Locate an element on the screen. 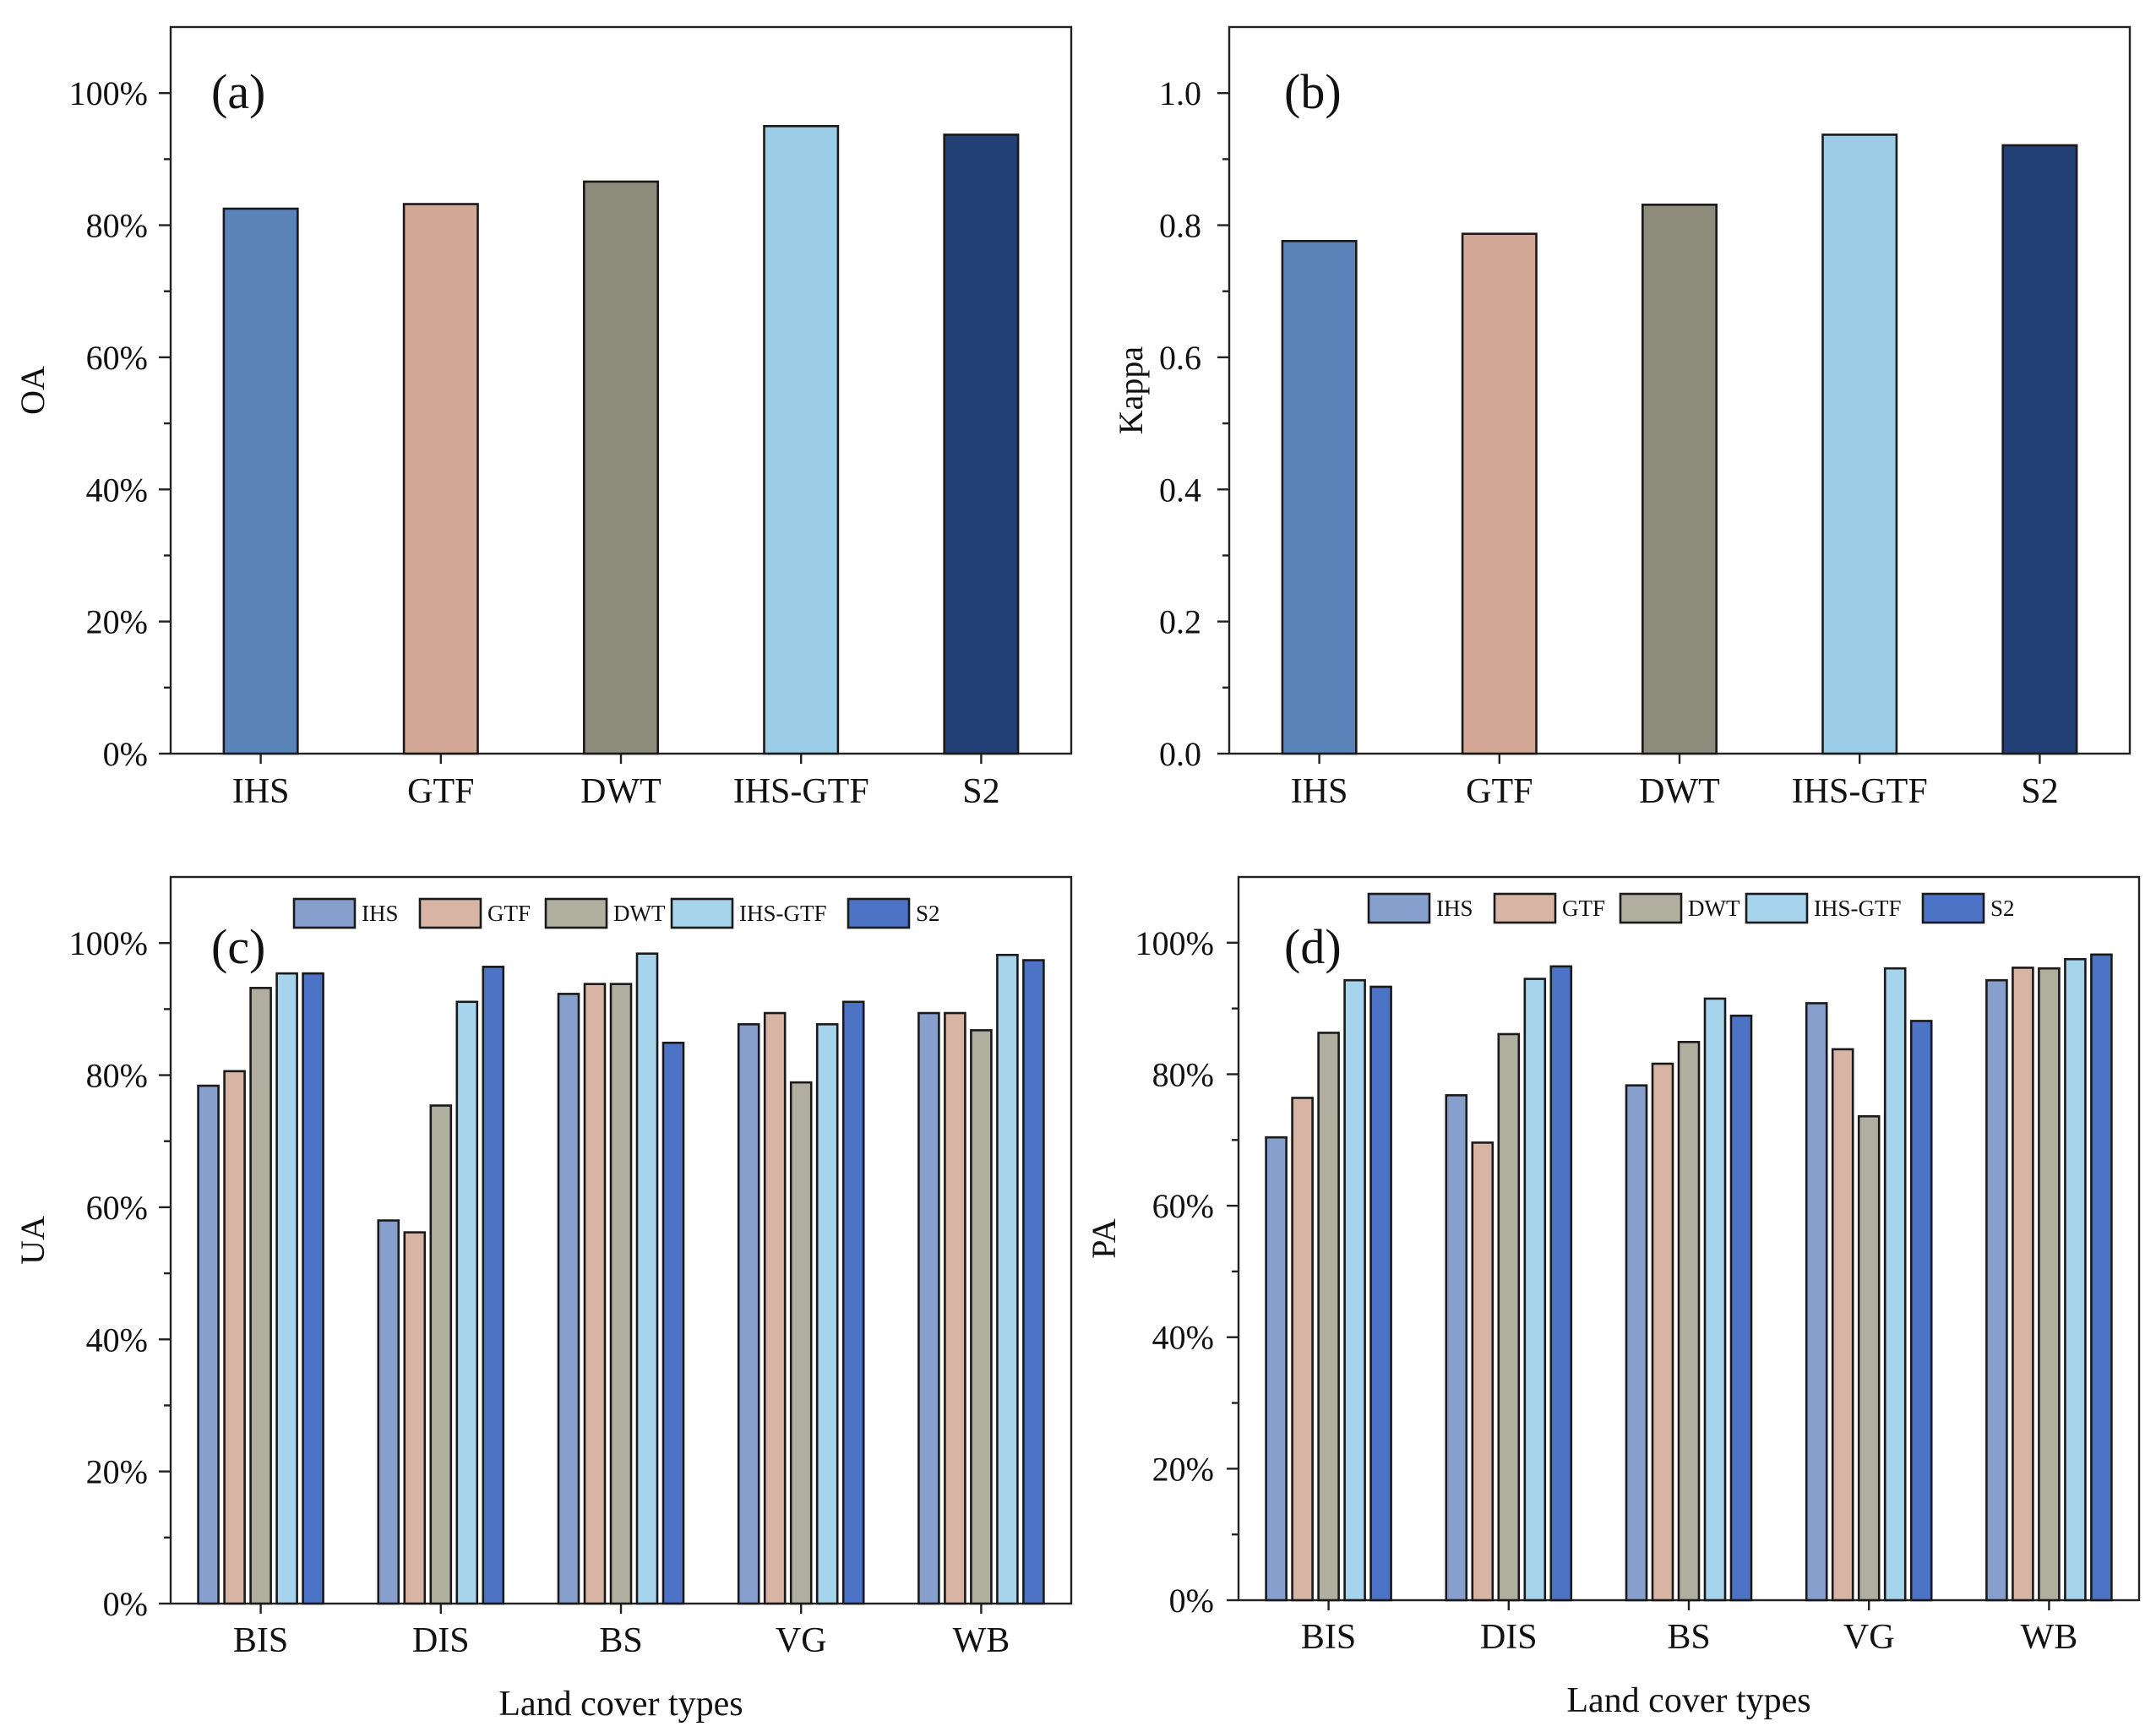  panel-d-bar-ihs-gtf-dis is located at coordinates (1535, 1290).